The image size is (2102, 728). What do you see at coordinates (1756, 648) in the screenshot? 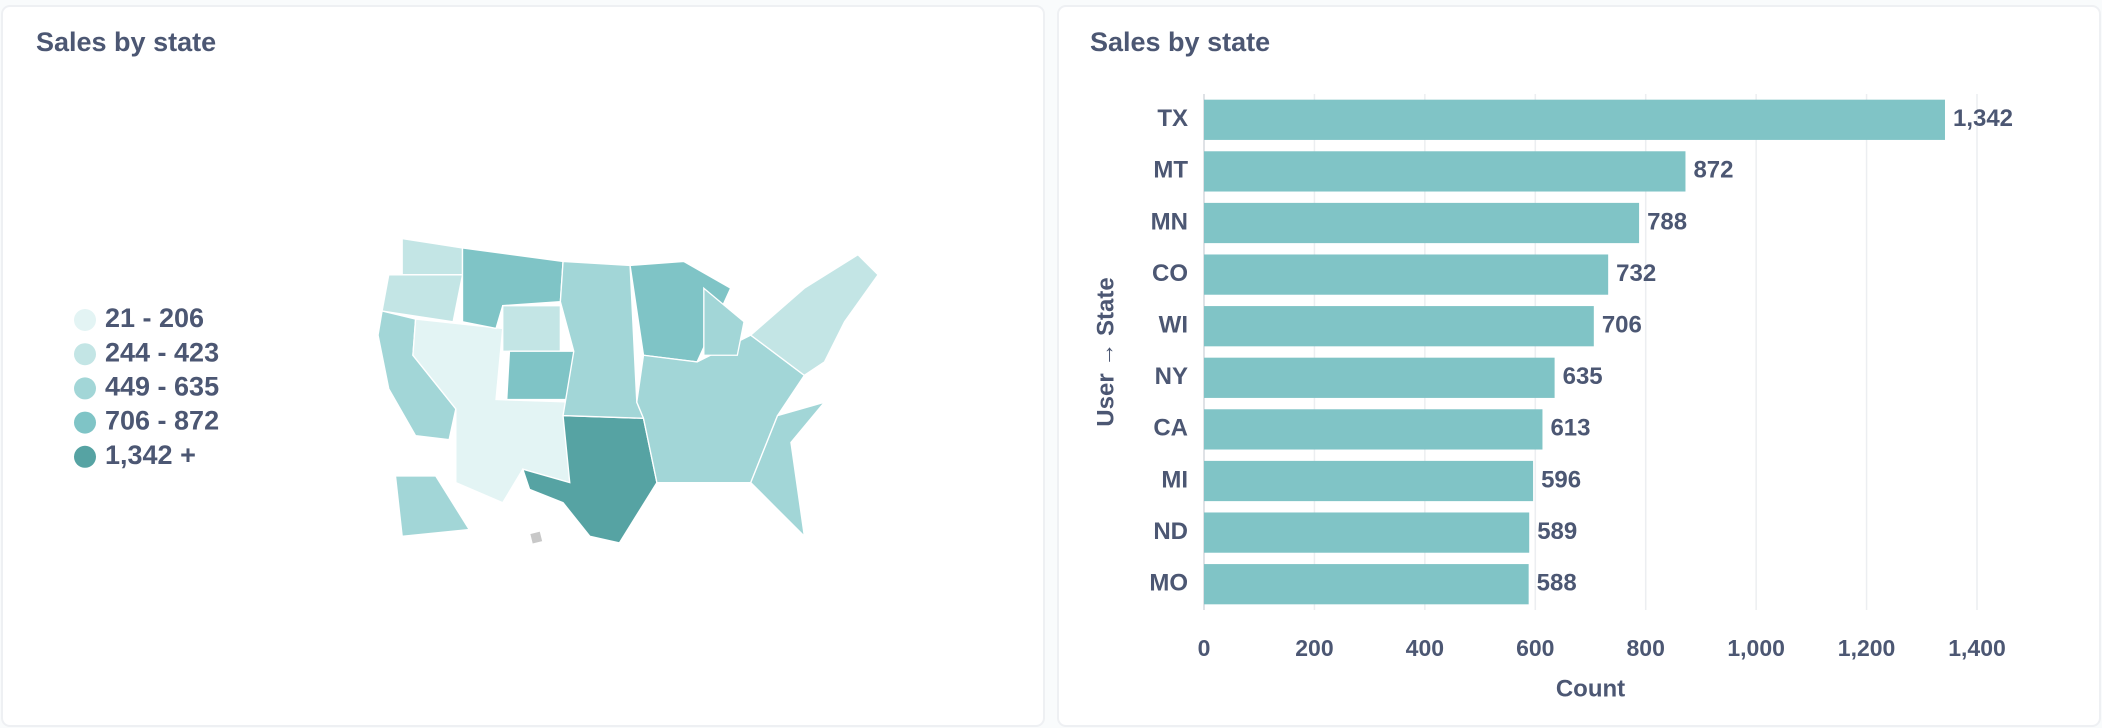
I see `x-tick-label: 1,000` at bounding box center [1756, 648].